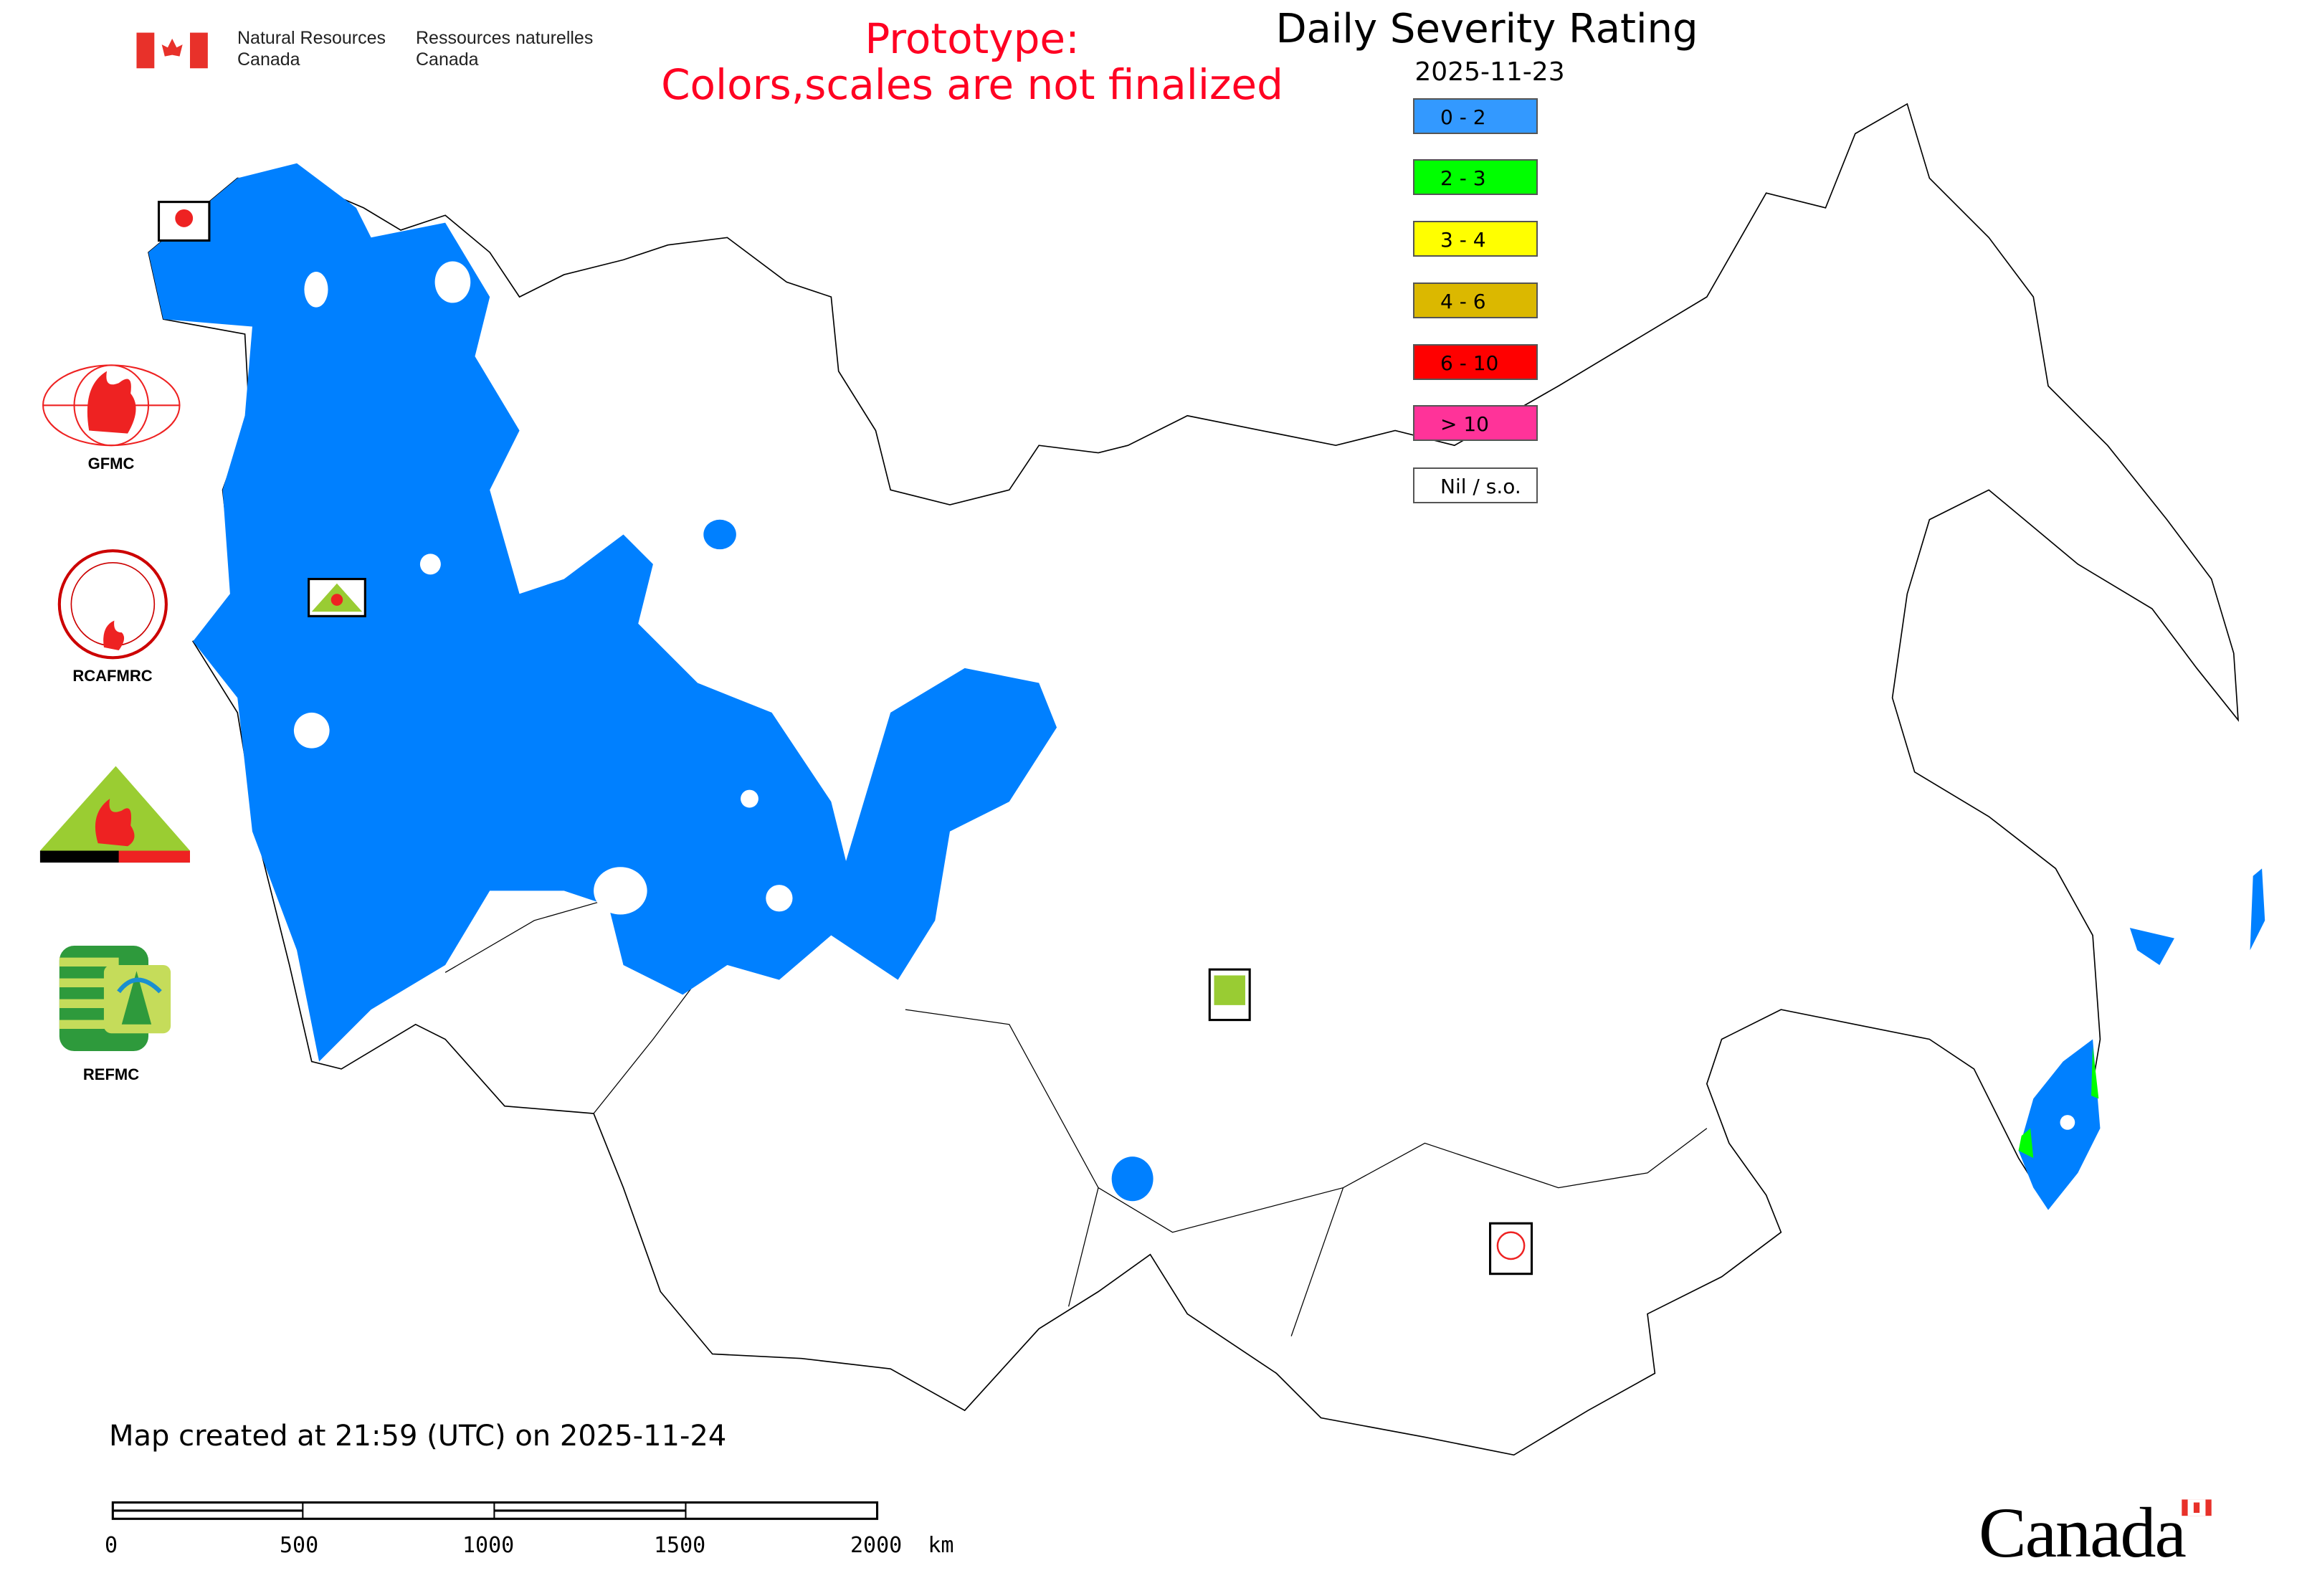 The height and width of the screenshot is (1596, 2302). What do you see at coordinates (1470, 363) in the screenshot?
I see `legend-label: 6 - 10` at bounding box center [1470, 363].